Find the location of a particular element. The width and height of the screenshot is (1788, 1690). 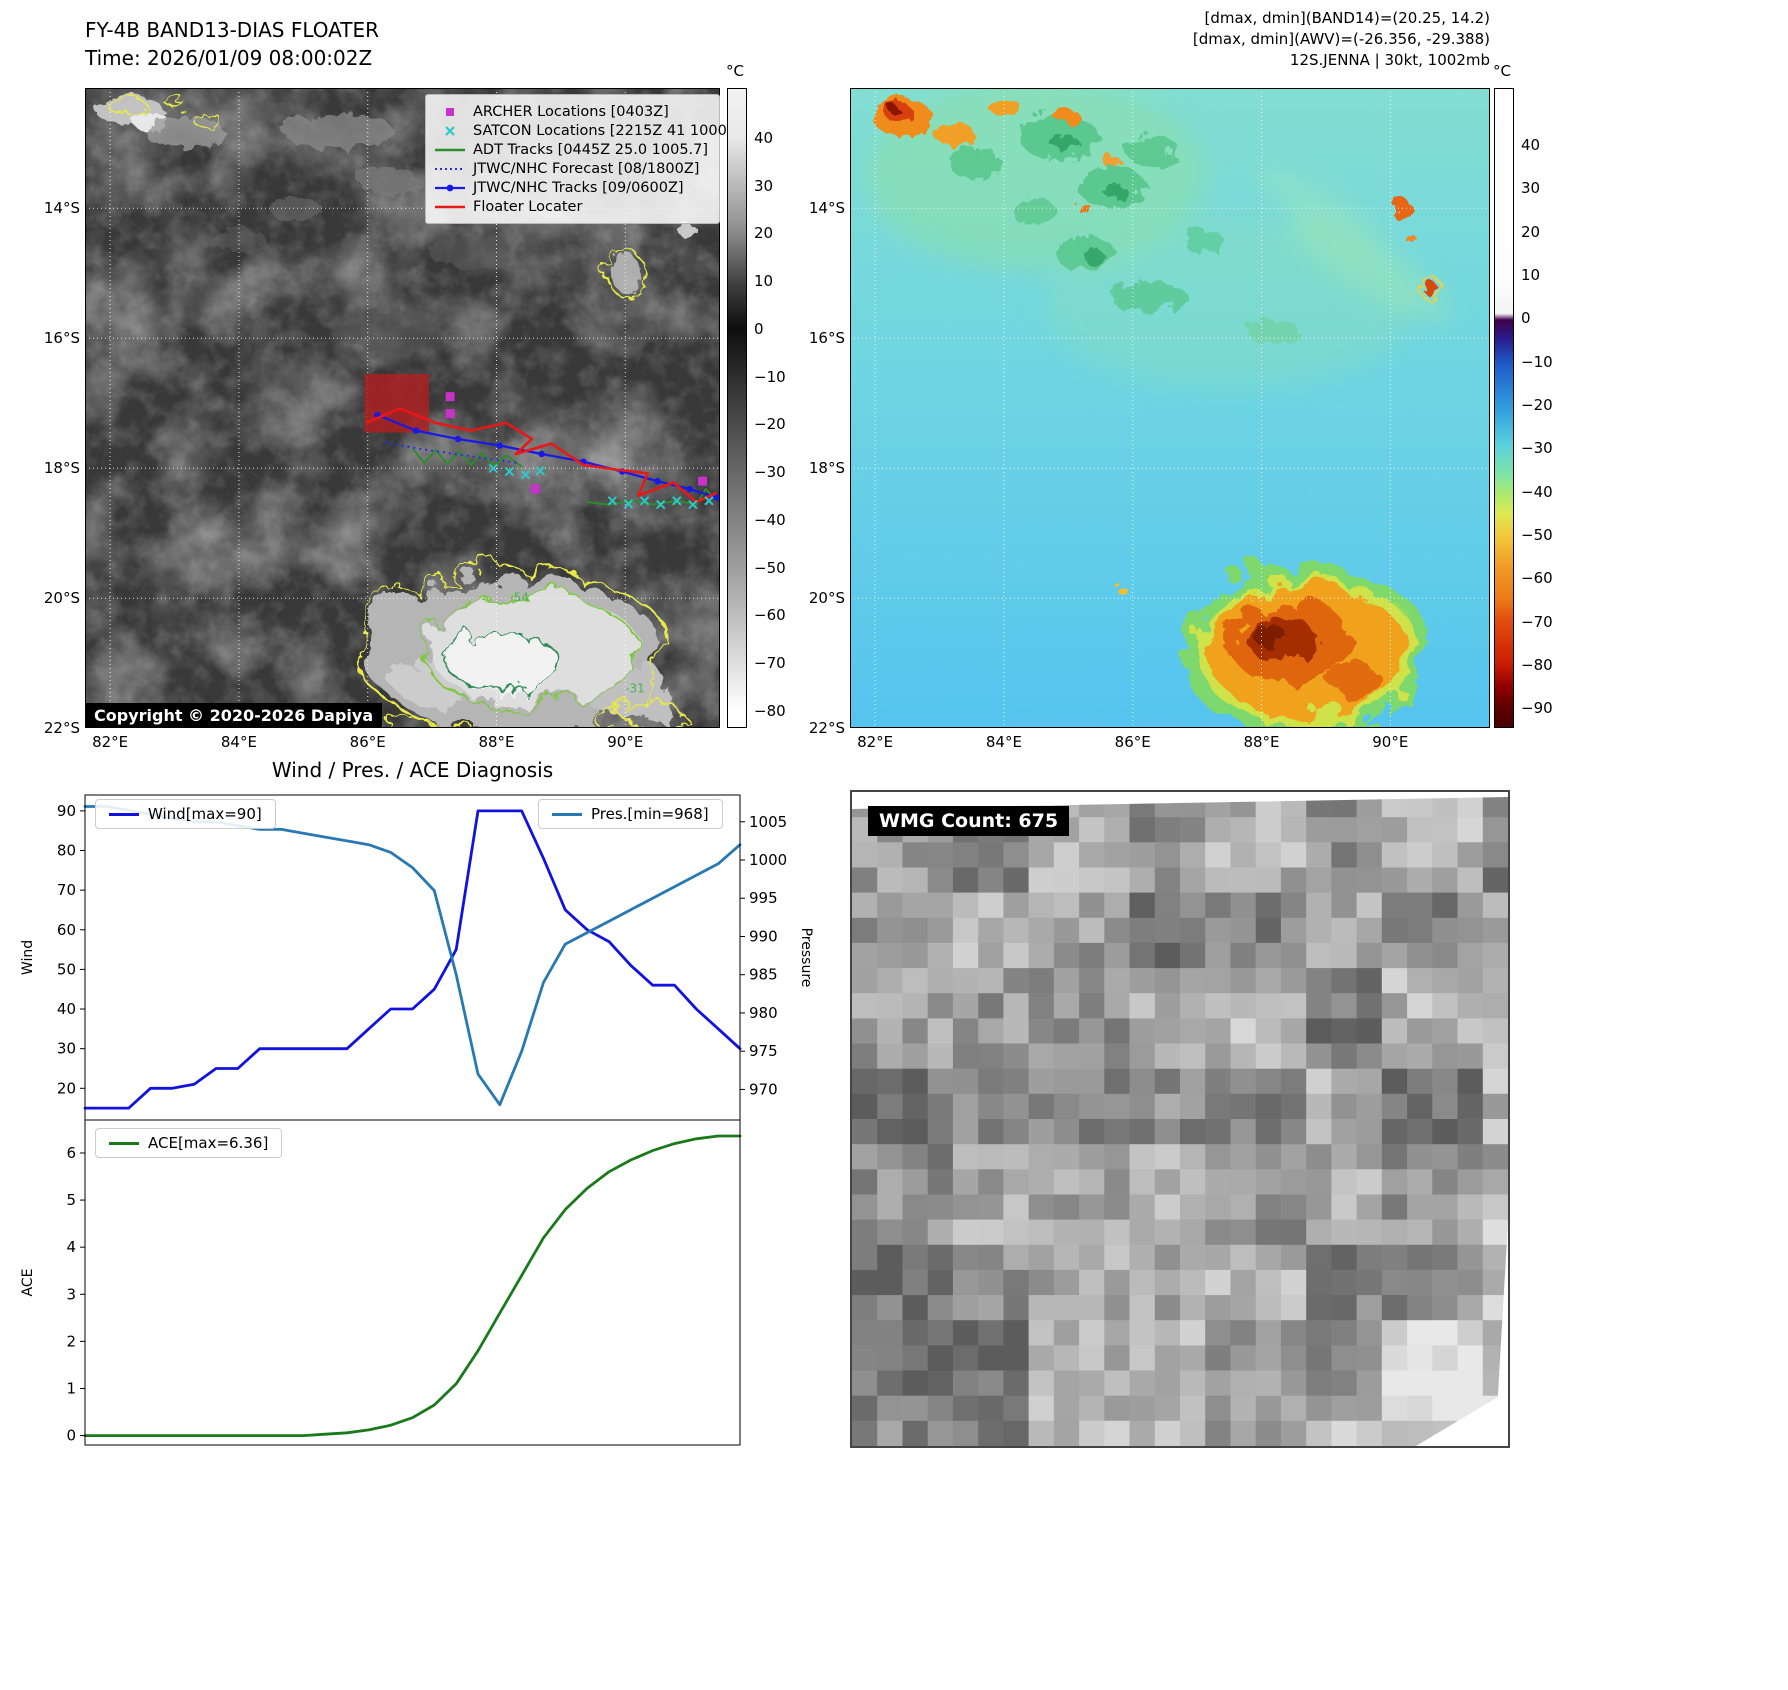

chart-series-line is located at coordinates (412, 1285).